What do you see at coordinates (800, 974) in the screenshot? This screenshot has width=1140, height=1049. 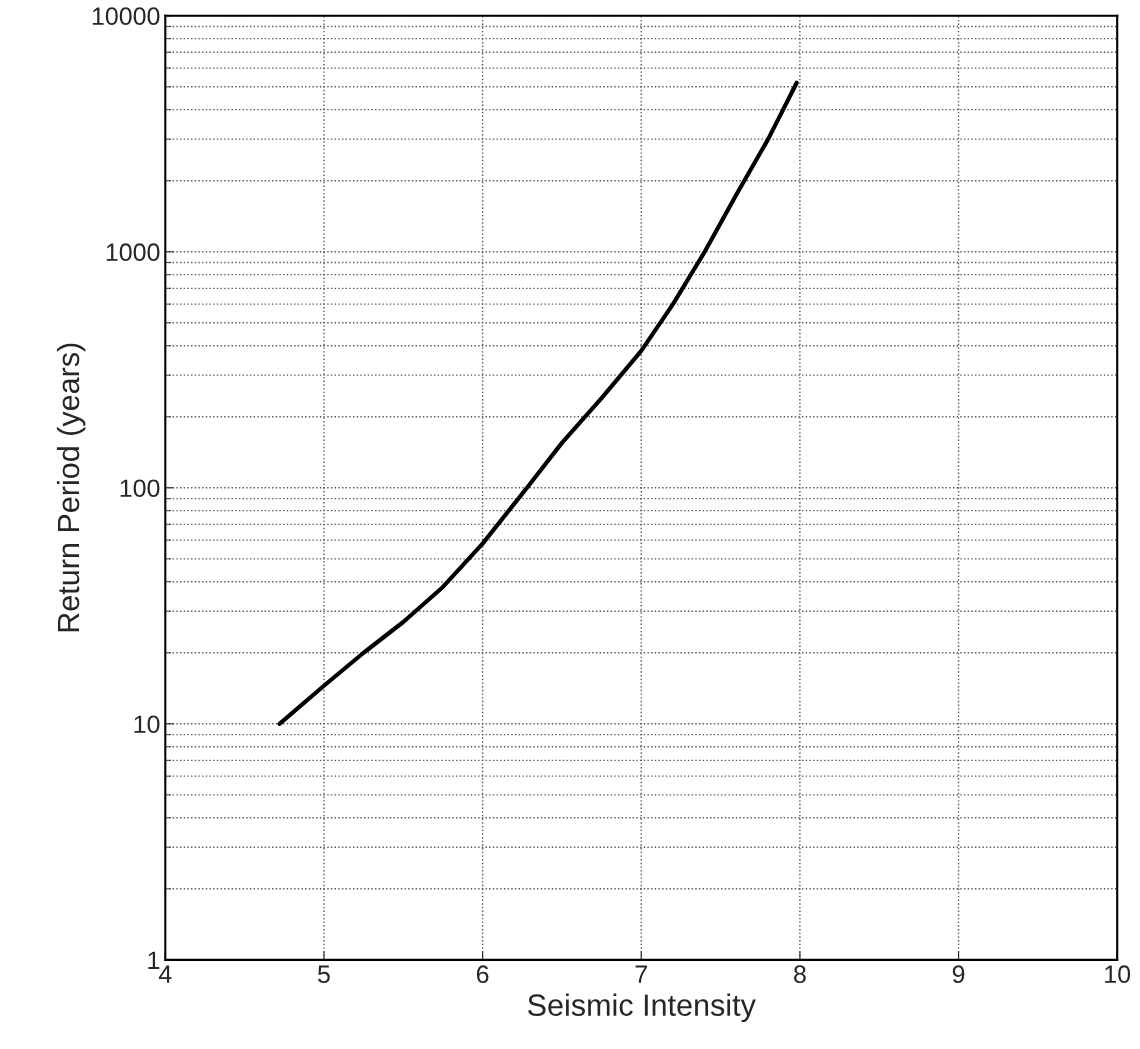 I see `x-tick-label: 8` at bounding box center [800, 974].